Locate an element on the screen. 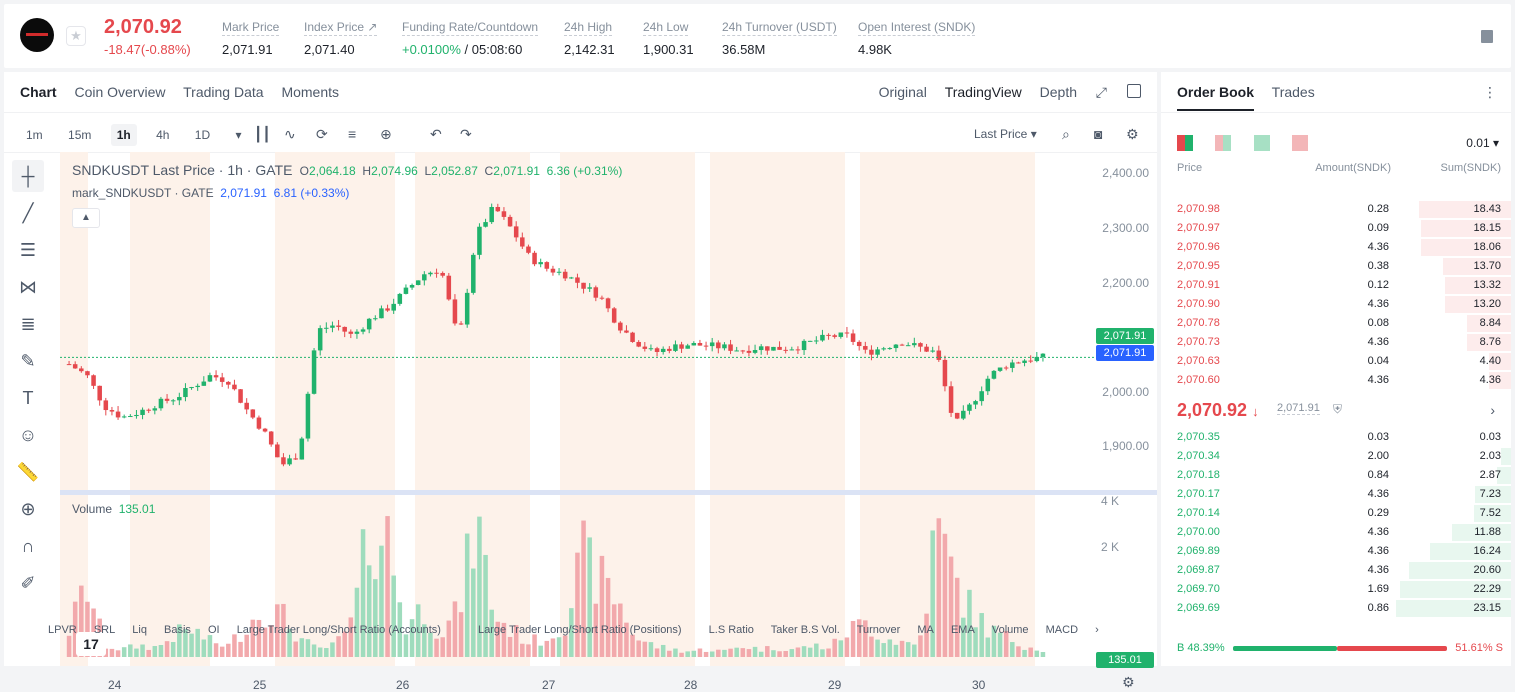 The image size is (1515, 692). ask-row: 2,070.63 0.04 4.40 is located at coordinates (1336, 361).